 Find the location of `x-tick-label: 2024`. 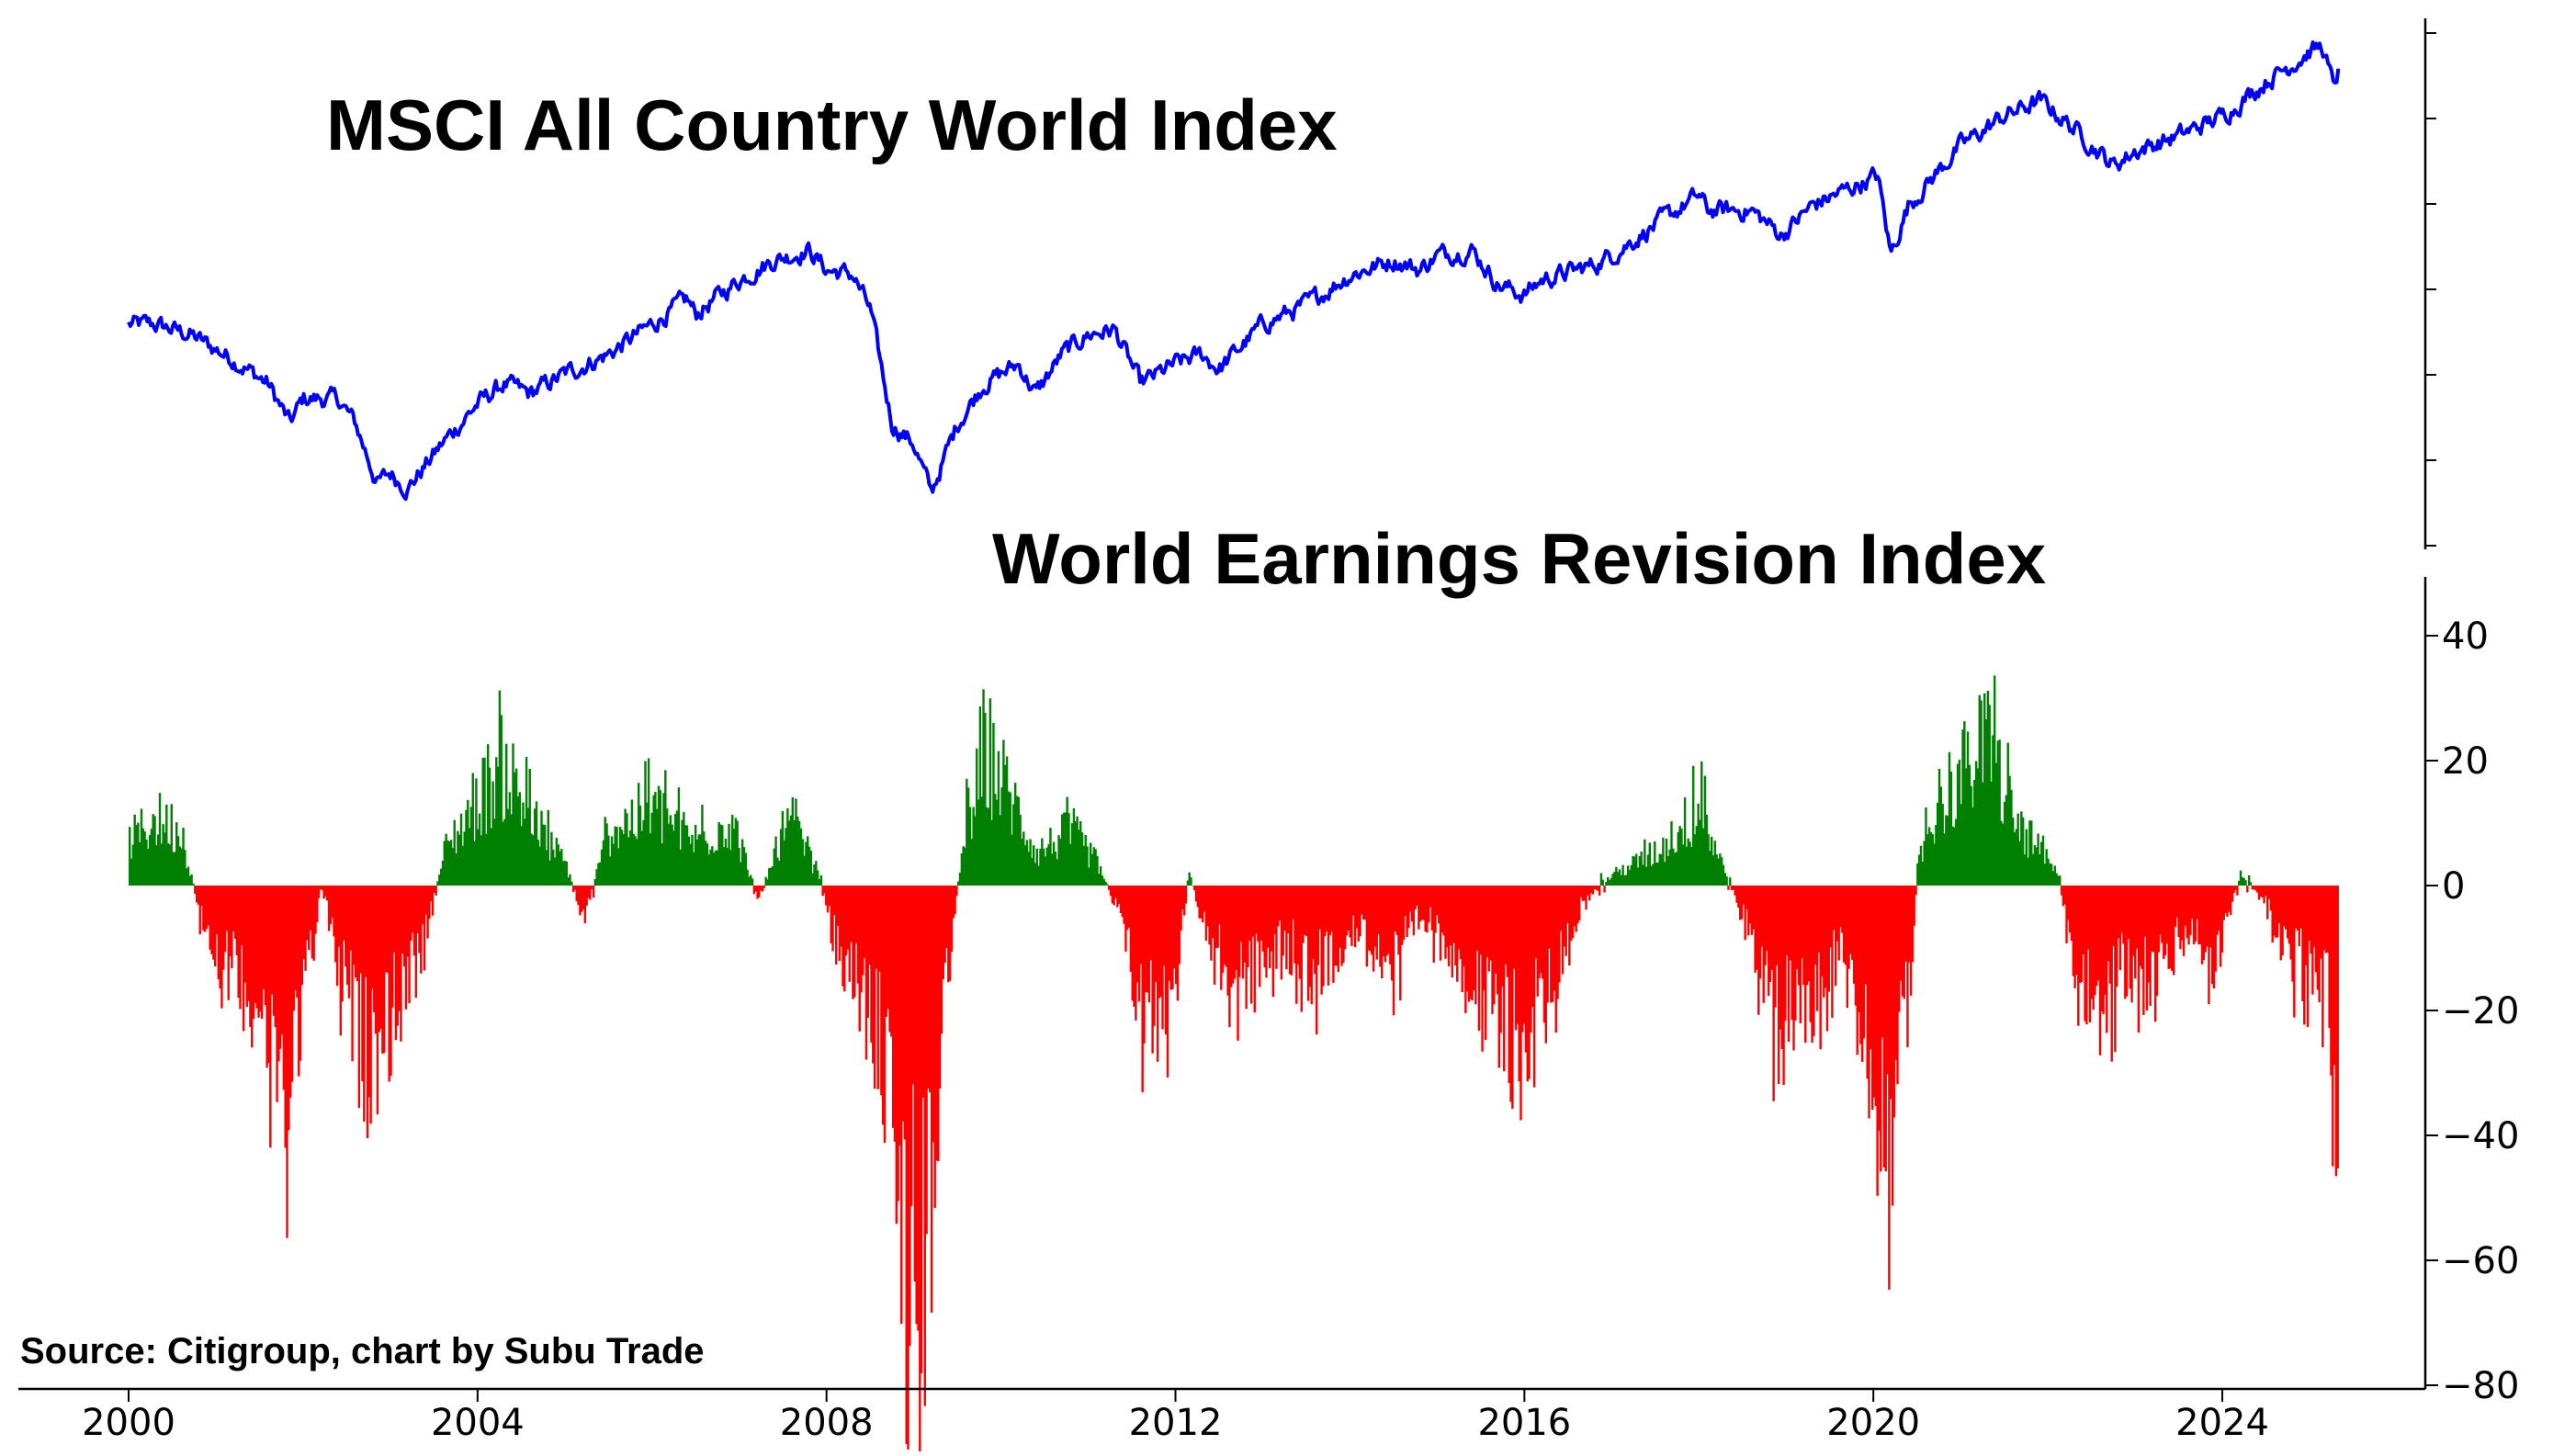

x-tick-label: 2024 is located at coordinates (2222, 1423).